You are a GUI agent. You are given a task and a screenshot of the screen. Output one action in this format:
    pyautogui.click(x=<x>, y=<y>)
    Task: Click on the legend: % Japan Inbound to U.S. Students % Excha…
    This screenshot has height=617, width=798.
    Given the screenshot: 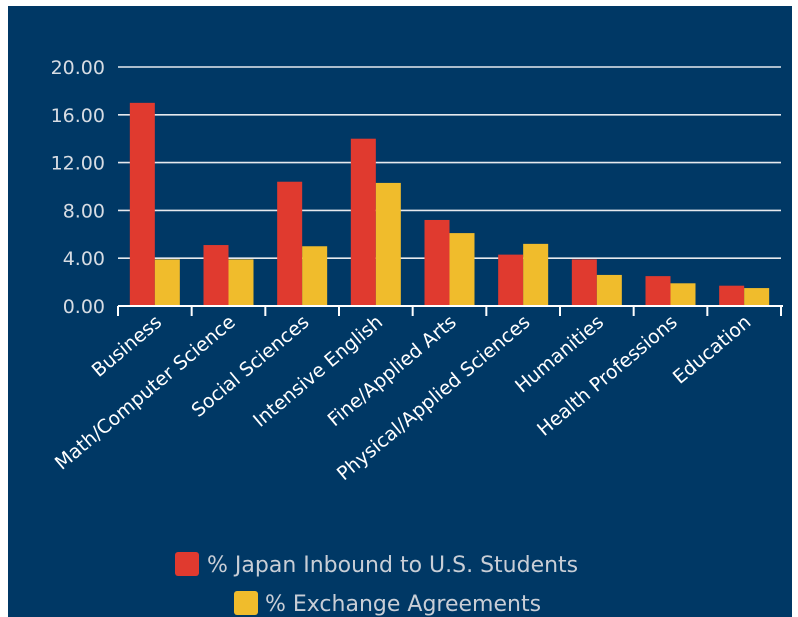 What is the action you would take?
    pyautogui.click(x=376, y=584)
    